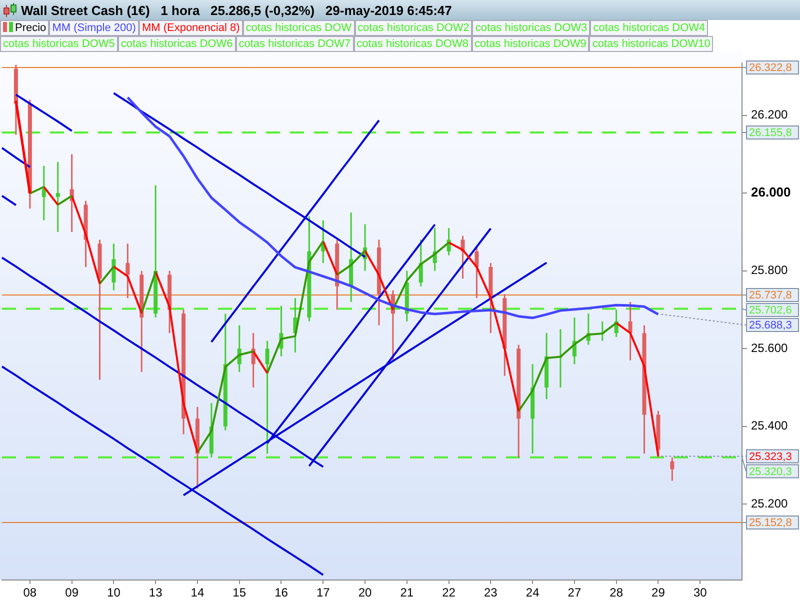 Image resolution: width=800 pixels, height=600 pixels. I want to click on ref-line-label: 25.320,3, so click(770, 472).